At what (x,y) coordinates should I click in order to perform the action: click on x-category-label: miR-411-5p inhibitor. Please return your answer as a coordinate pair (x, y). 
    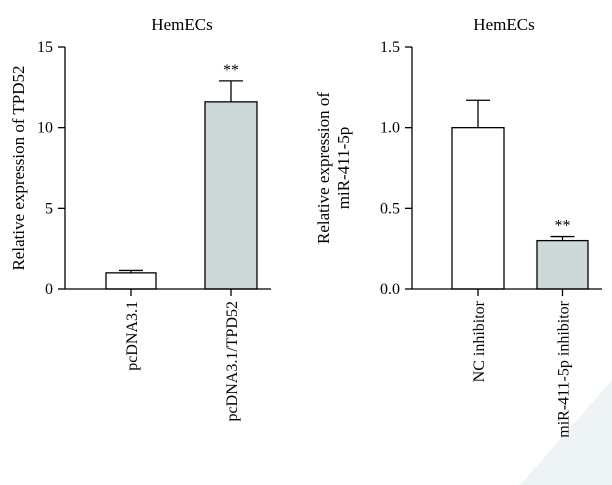
    Looking at the image, I should click on (564, 368).